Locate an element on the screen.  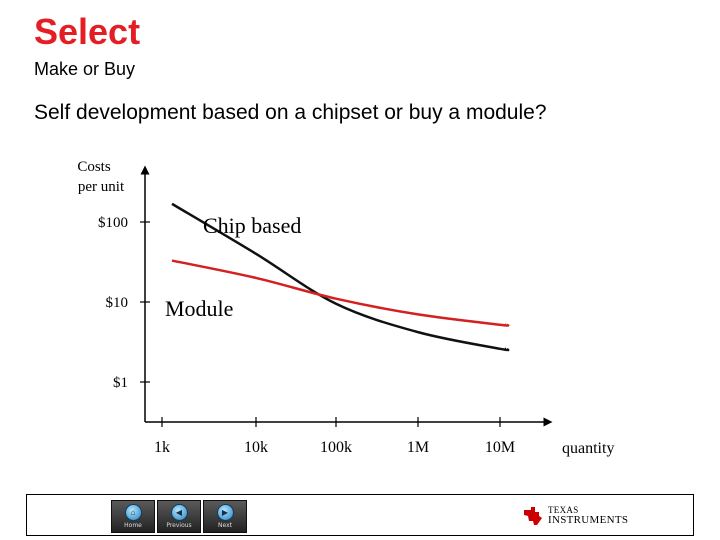
nav-buttons: ⌂ Home ◀ Previous ▶ Next is located at coordinates (180, 516).